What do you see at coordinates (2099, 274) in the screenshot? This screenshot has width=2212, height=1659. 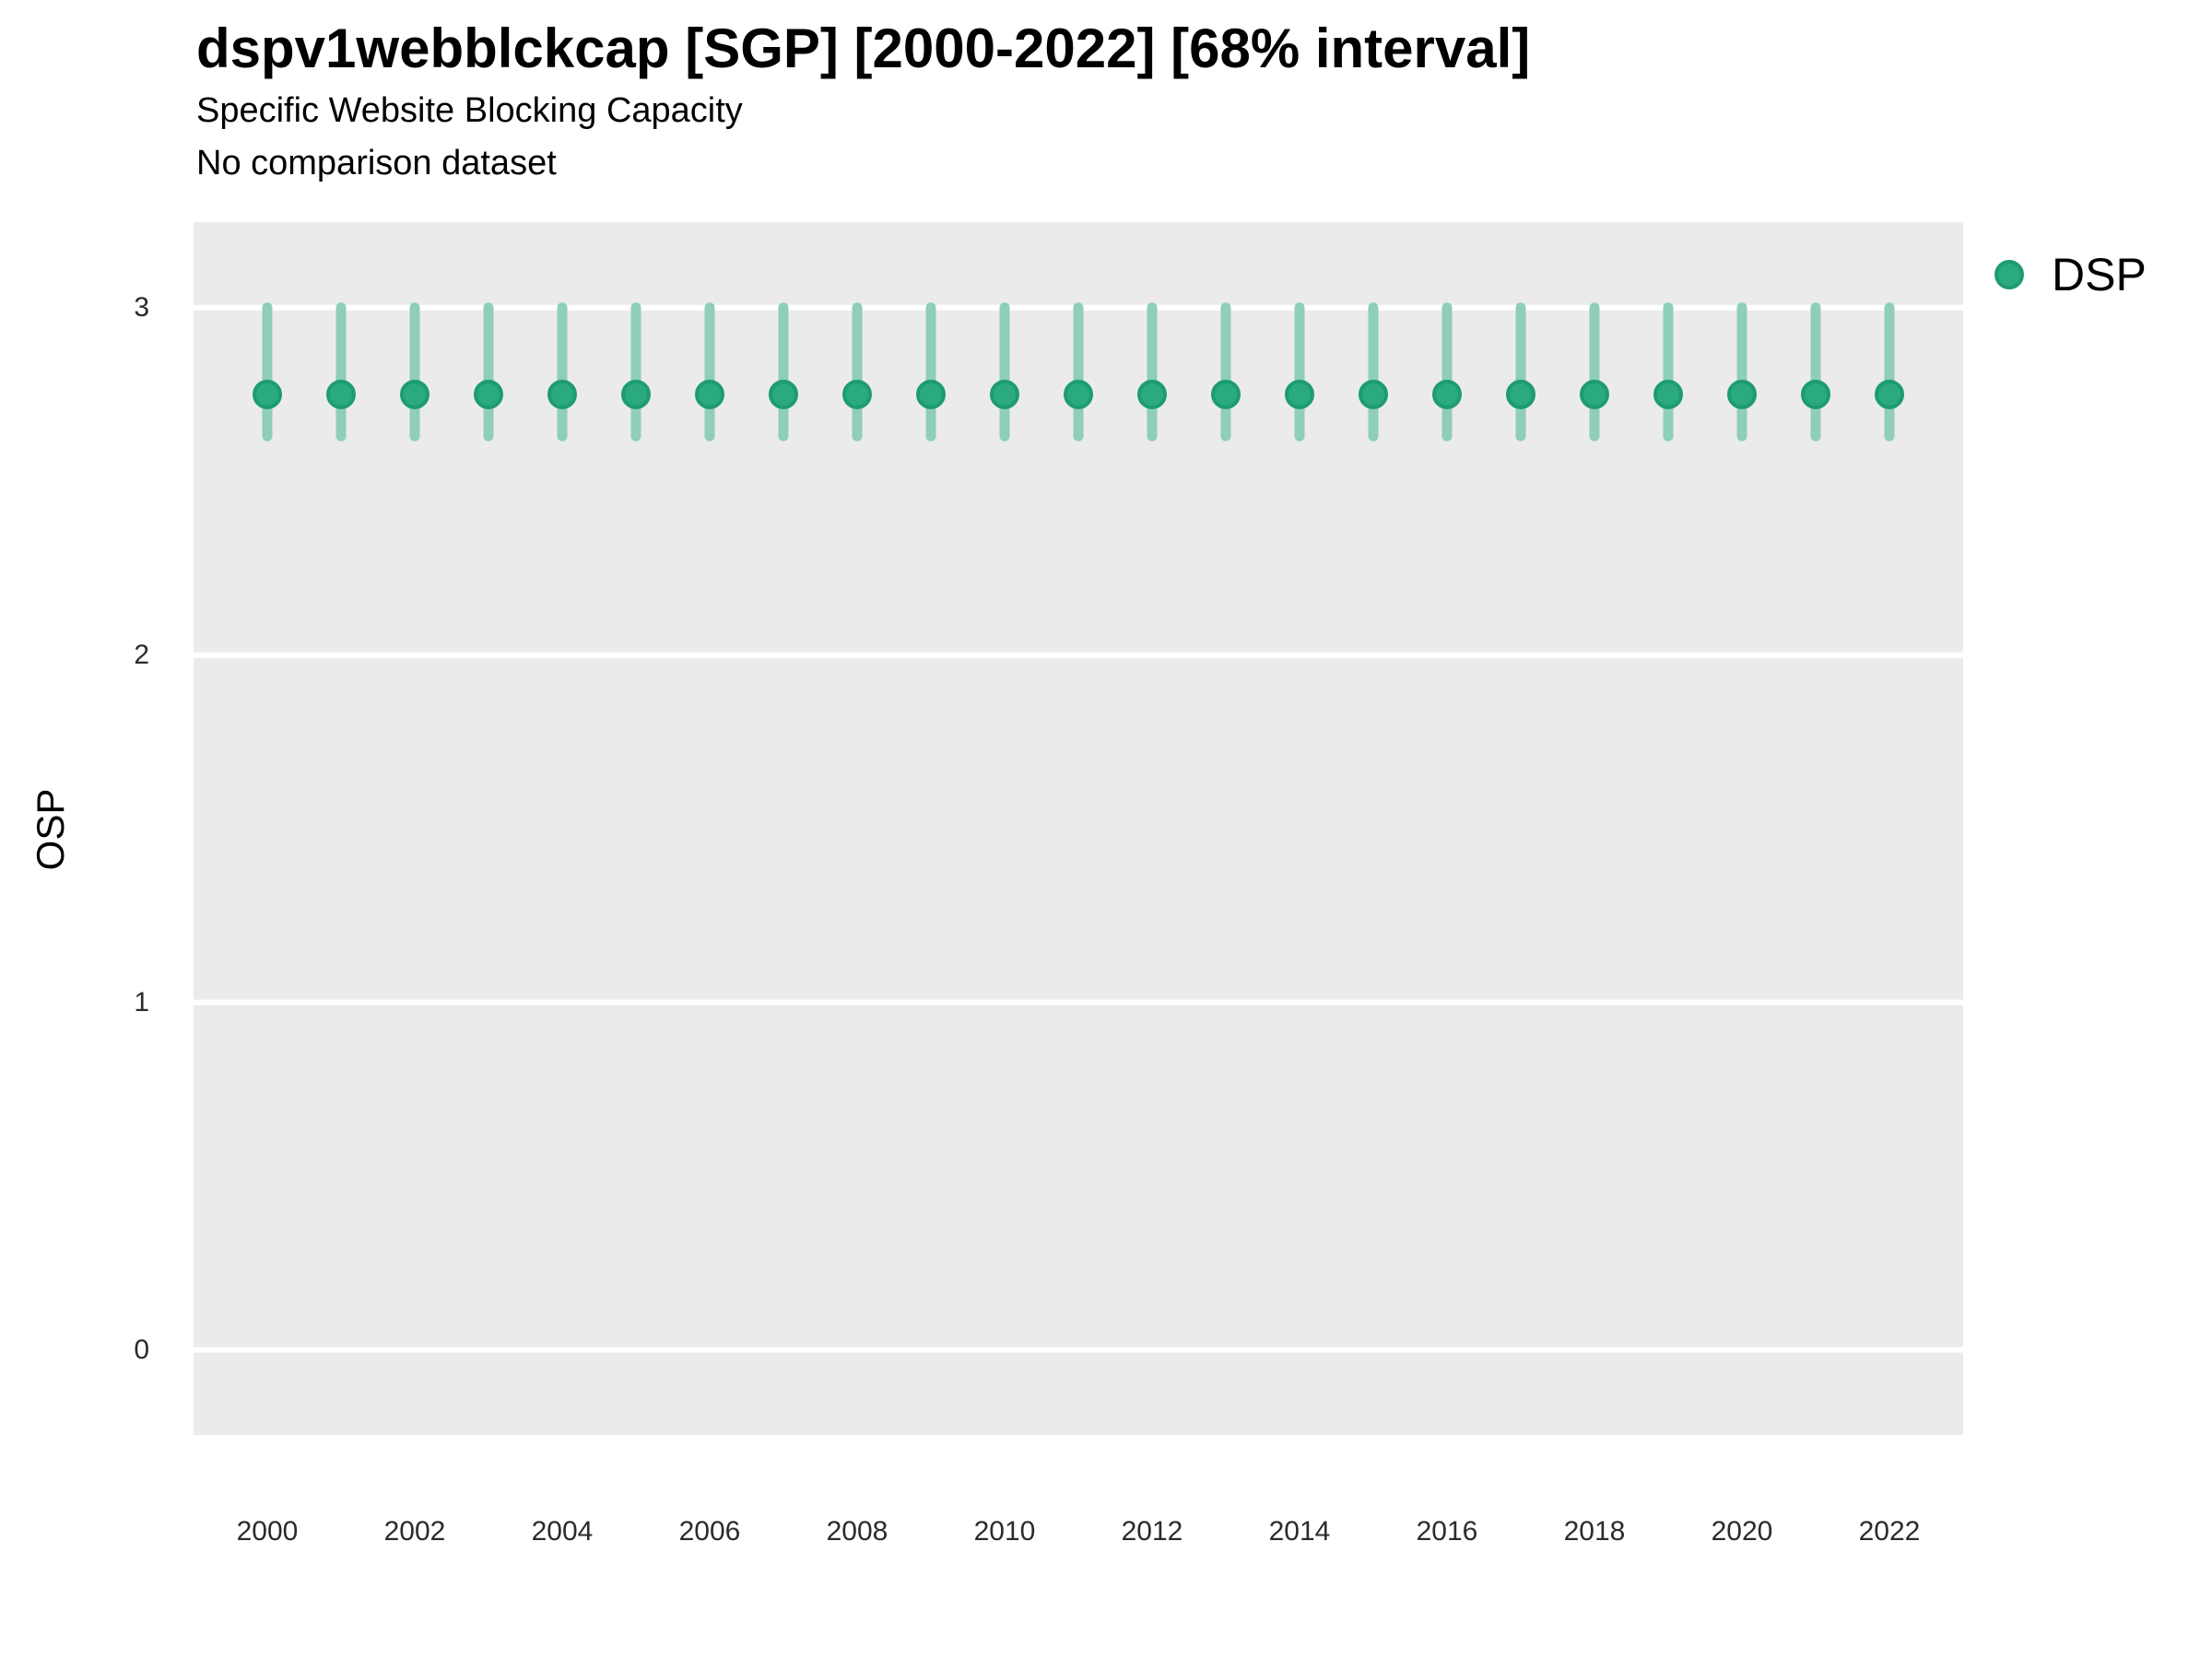 I see `legend-label: DSP` at bounding box center [2099, 274].